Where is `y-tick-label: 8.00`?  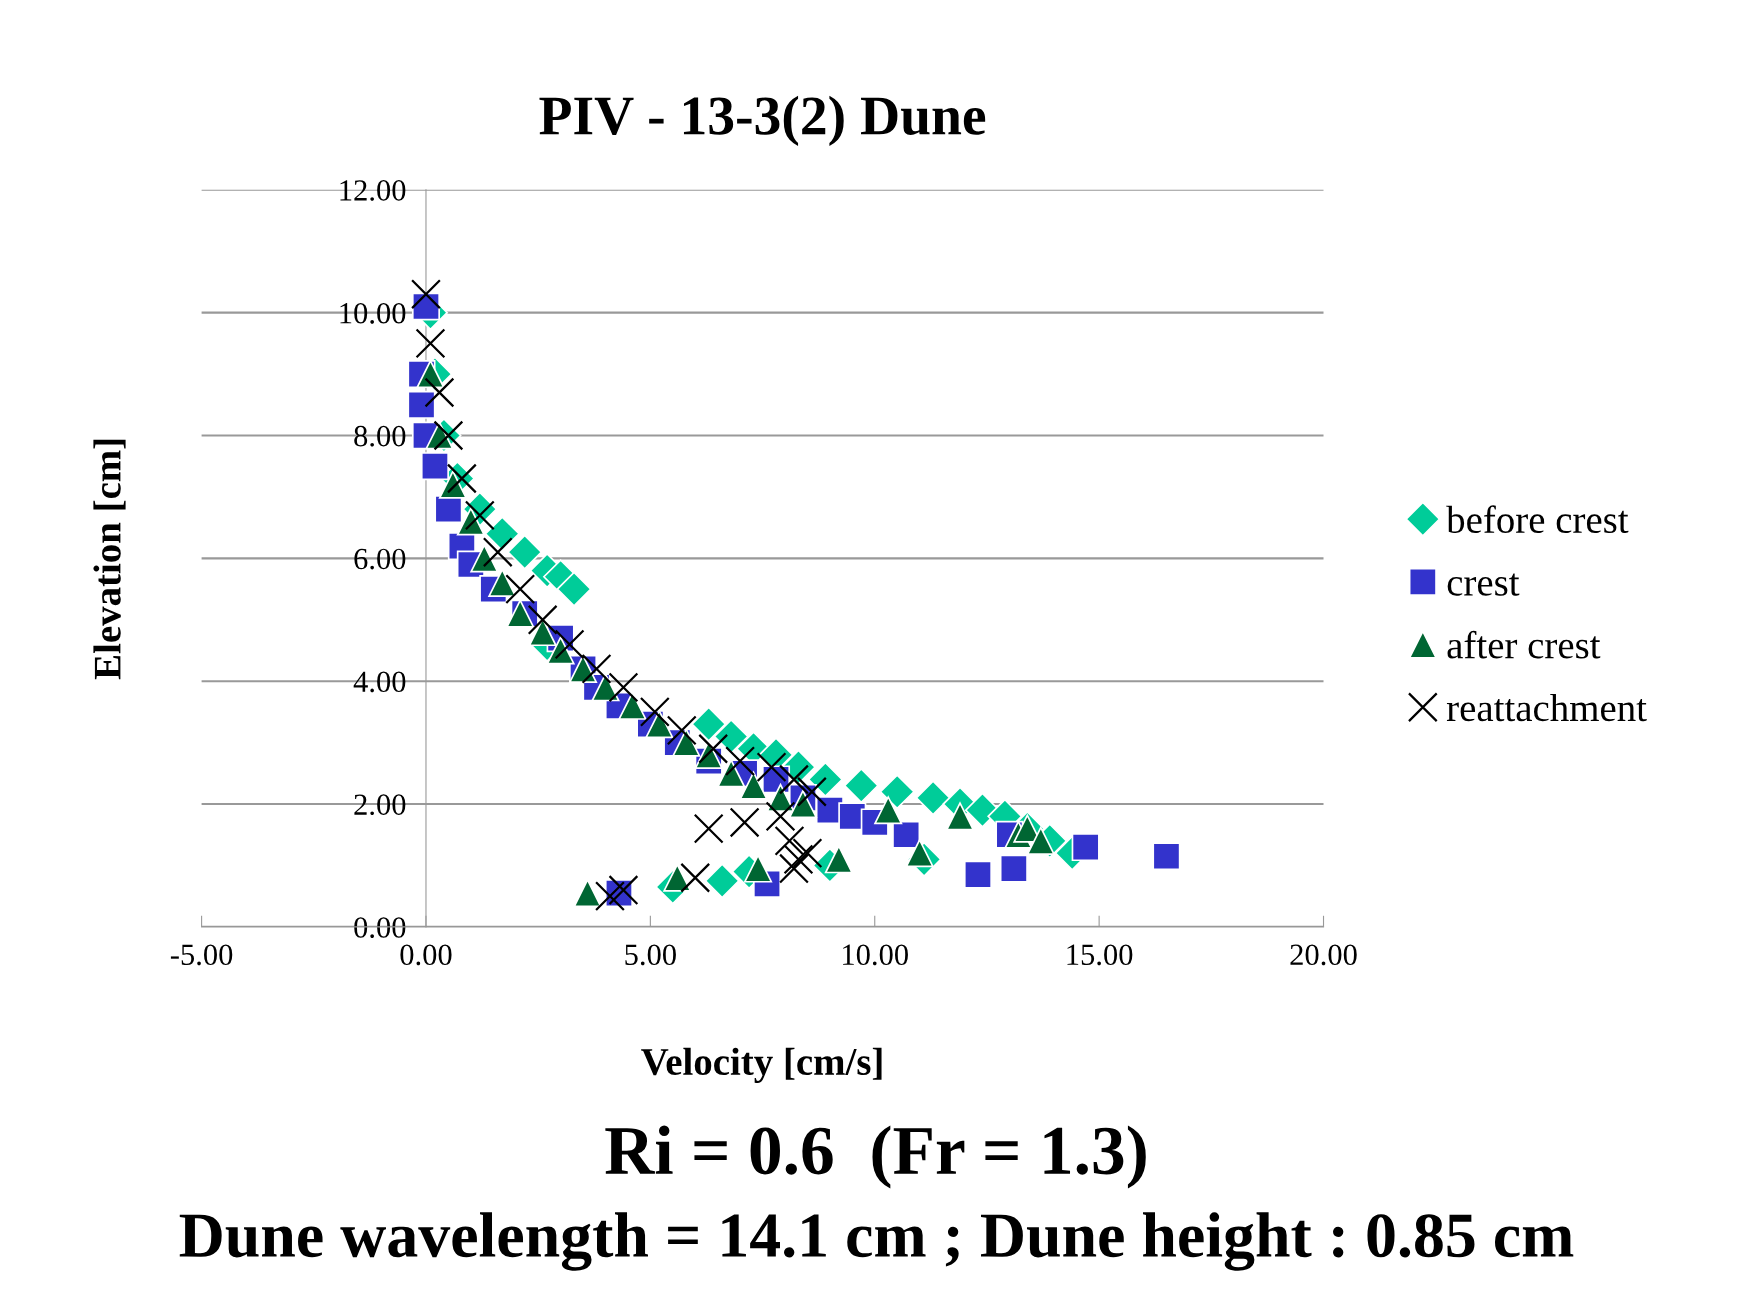
y-tick-label: 8.00 is located at coordinates (380, 436).